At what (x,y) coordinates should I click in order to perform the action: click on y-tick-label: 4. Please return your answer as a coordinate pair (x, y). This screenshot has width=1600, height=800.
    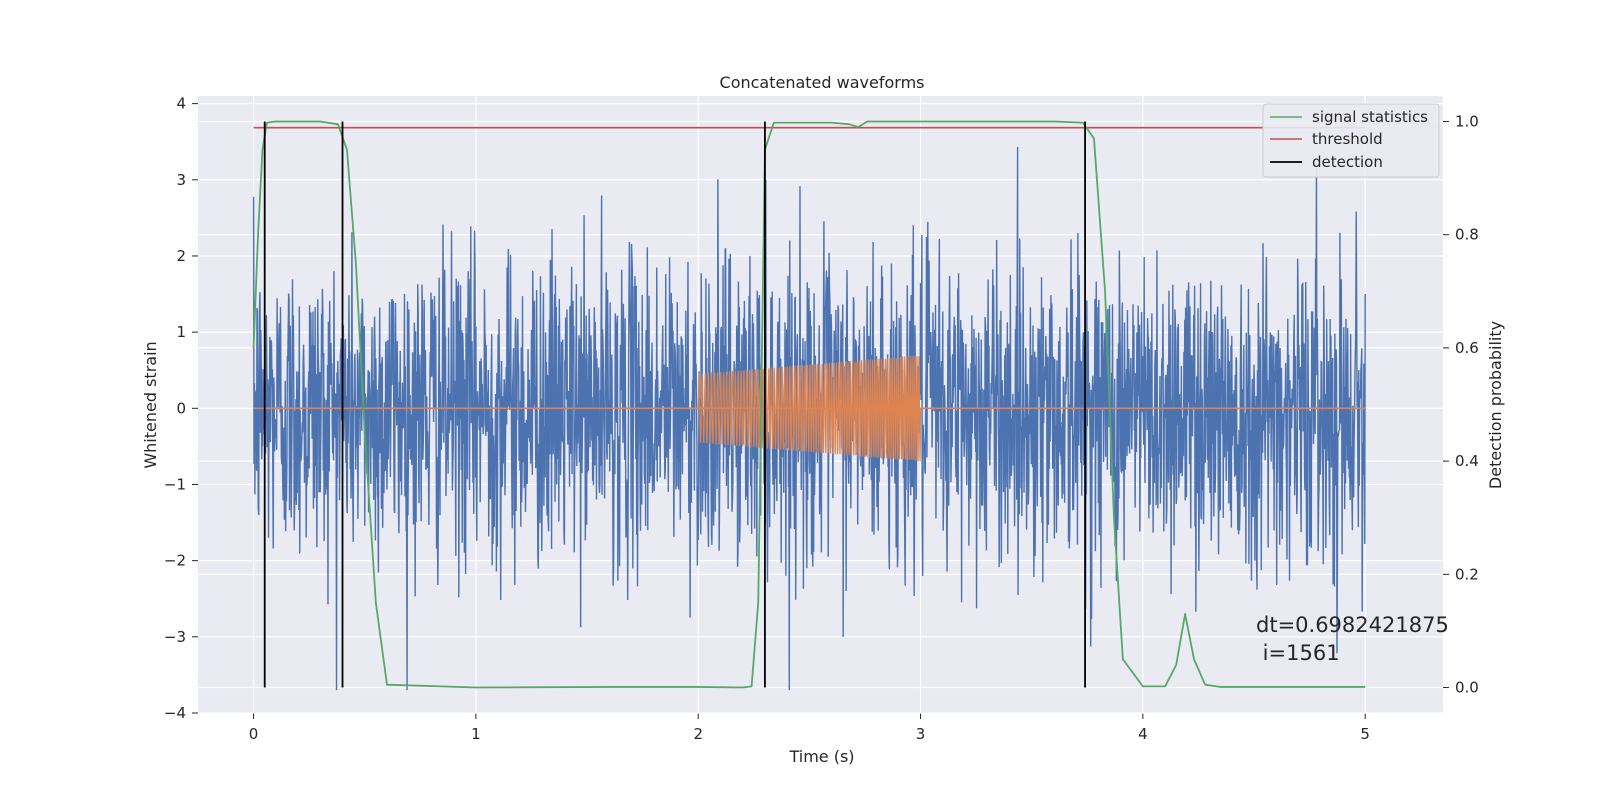
    Looking at the image, I should click on (181, 104).